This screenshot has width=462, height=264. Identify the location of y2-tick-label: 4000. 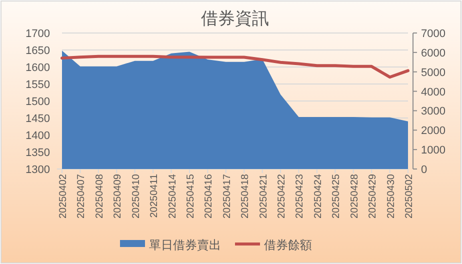
(433, 92).